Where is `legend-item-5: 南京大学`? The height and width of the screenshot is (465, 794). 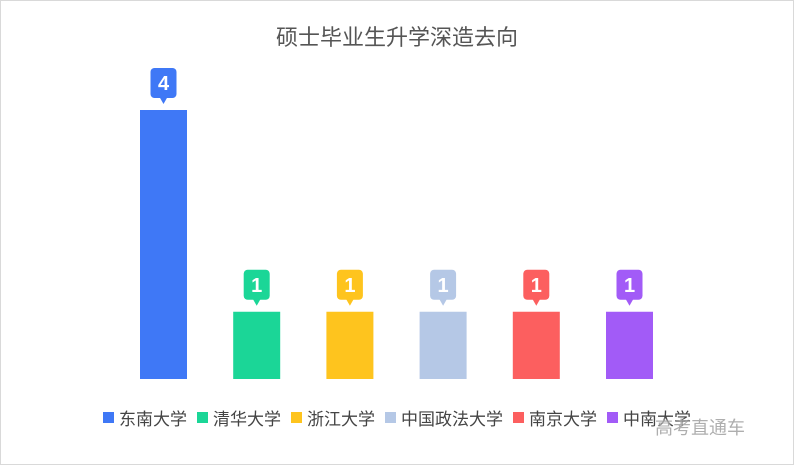 legend-item-5: 南京大学 is located at coordinates (555, 417).